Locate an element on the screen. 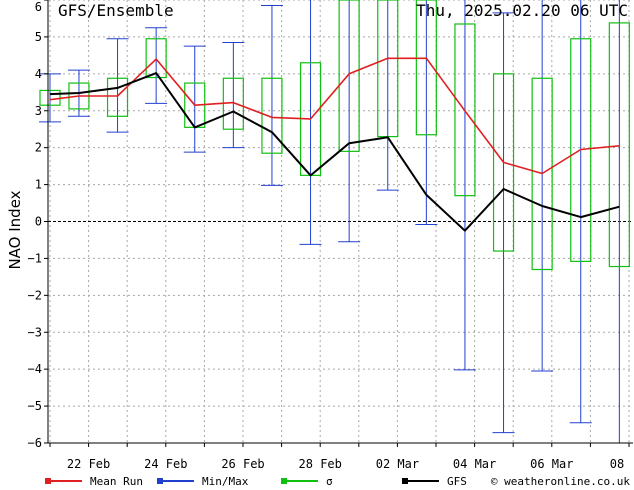 The height and width of the screenshot is (490, 634). legend-sigma-marker is located at coordinates (284, 481).